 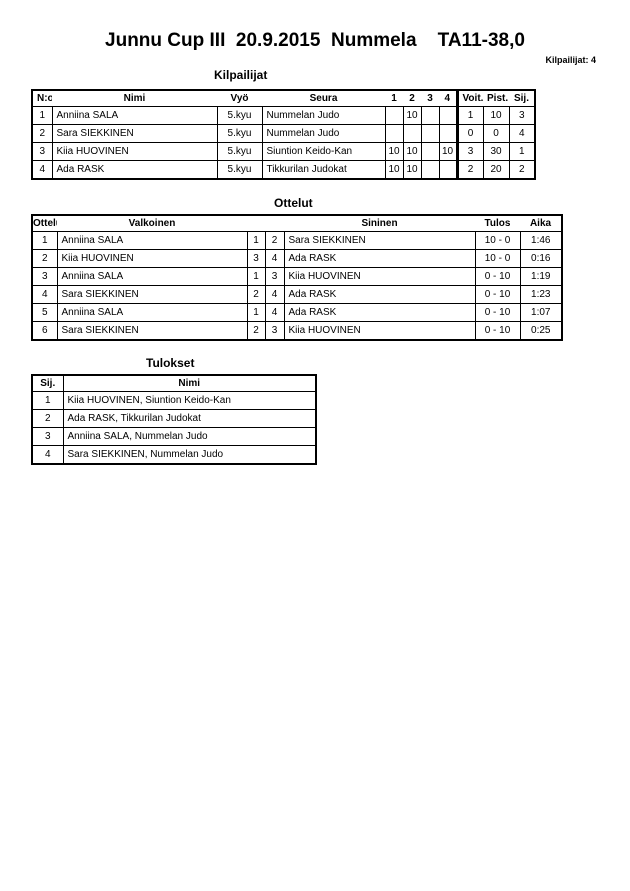 I want to click on table-cell: Siuntion Keido-Kan, so click(x=323, y=151).